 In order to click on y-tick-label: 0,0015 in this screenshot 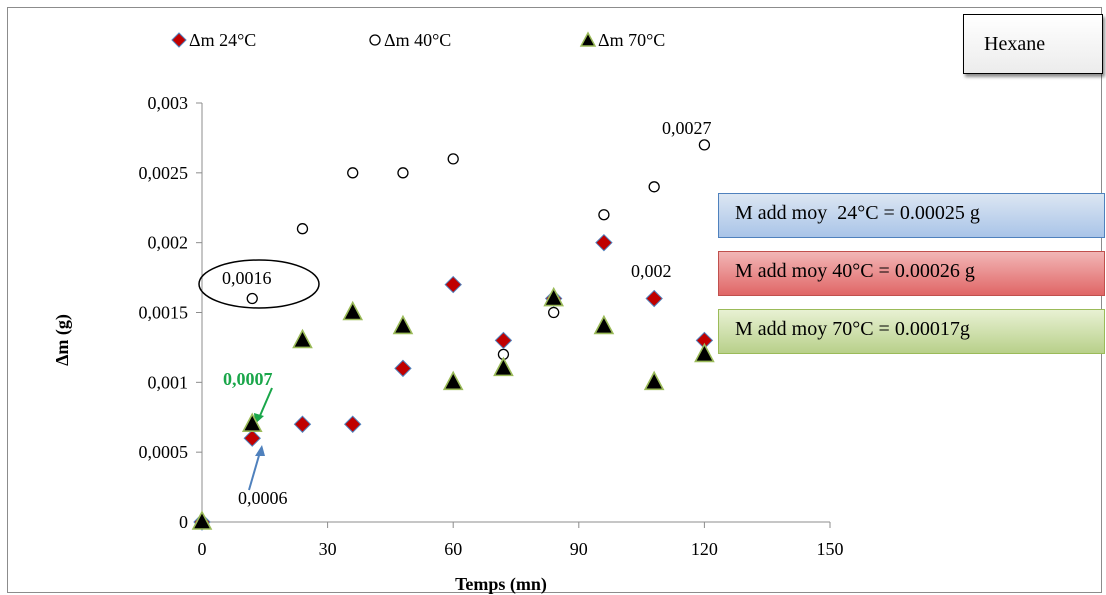, I will do `click(164, 313)`.